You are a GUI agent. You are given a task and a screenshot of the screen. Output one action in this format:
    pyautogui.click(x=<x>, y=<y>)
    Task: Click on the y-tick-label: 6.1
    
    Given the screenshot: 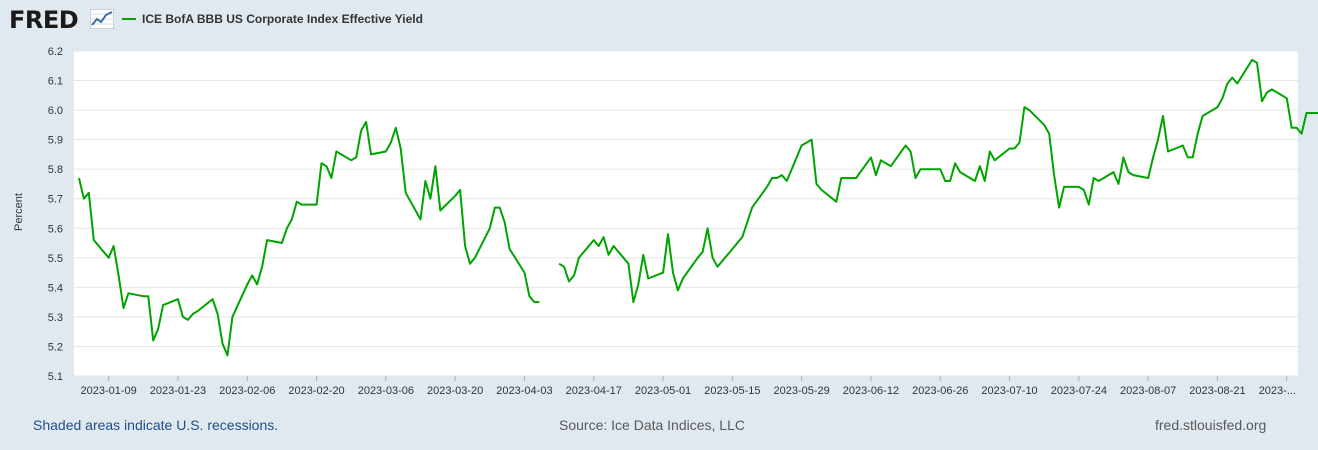 What is the action you would take?
    pyautogui.click(x=55, y=82)
    